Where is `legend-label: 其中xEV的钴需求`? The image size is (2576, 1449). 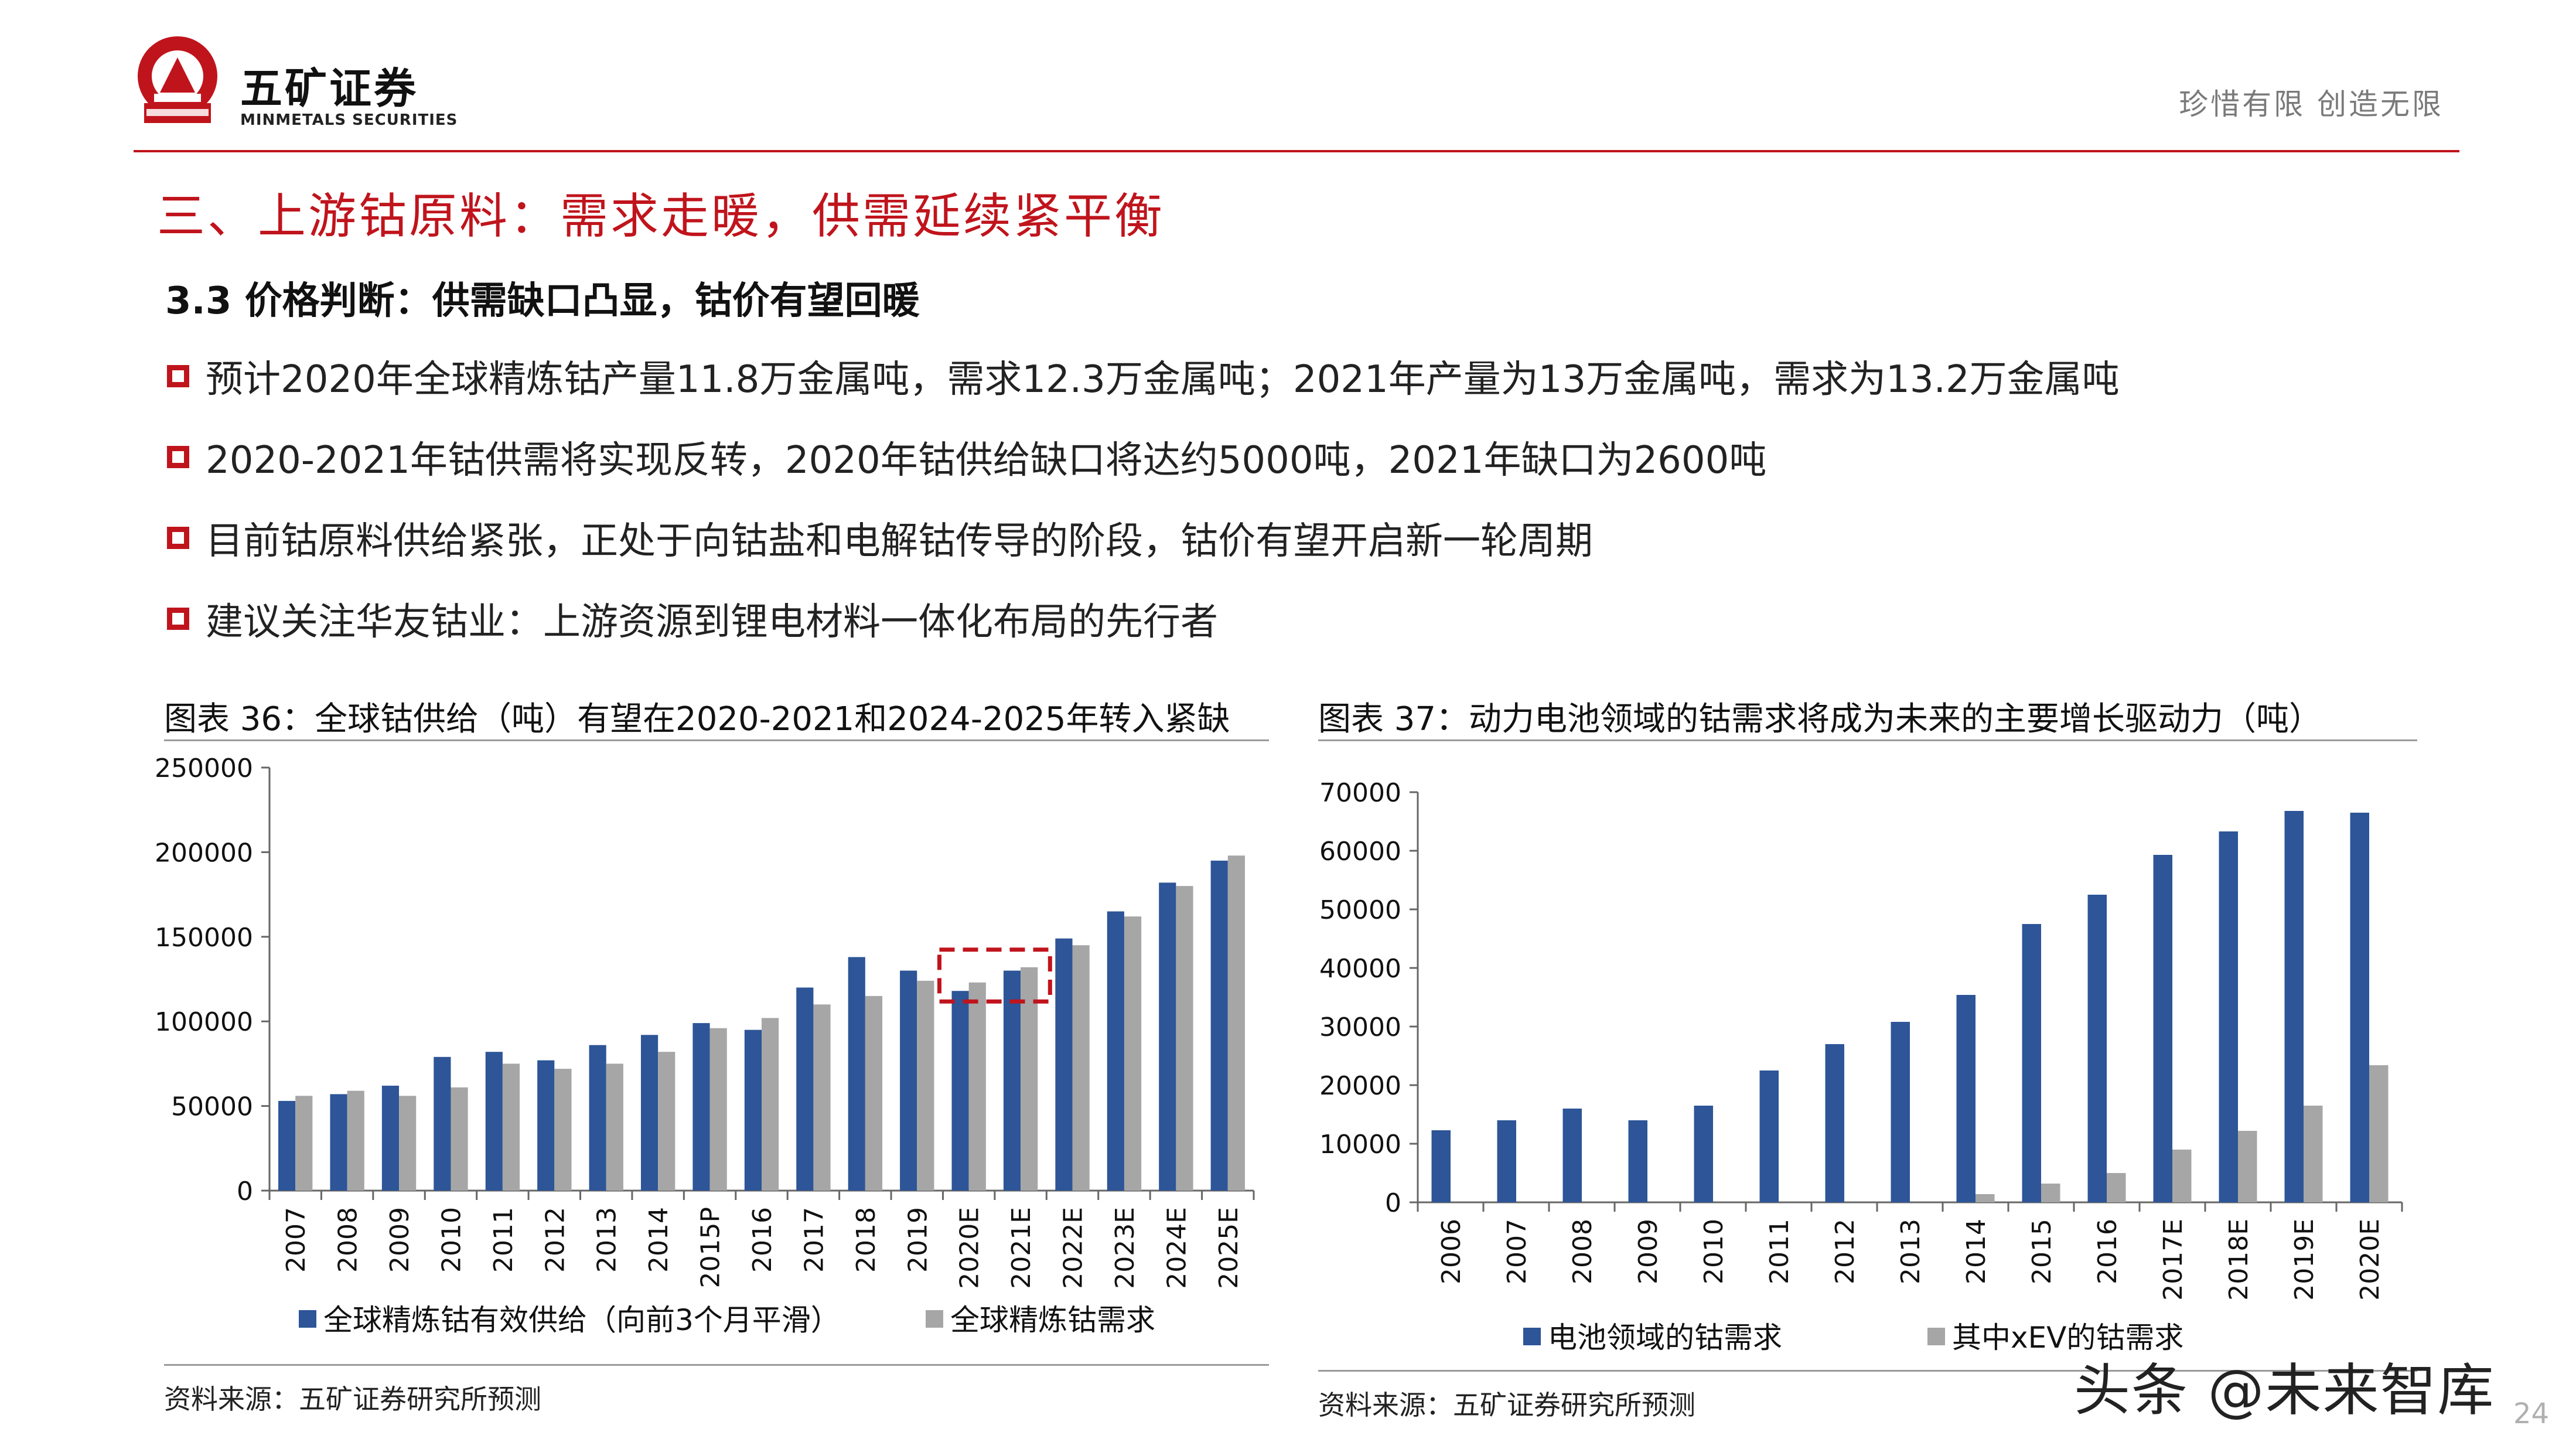
legend-label: 其中xEV的钴需求 is located at coordinates (2067, 1338).